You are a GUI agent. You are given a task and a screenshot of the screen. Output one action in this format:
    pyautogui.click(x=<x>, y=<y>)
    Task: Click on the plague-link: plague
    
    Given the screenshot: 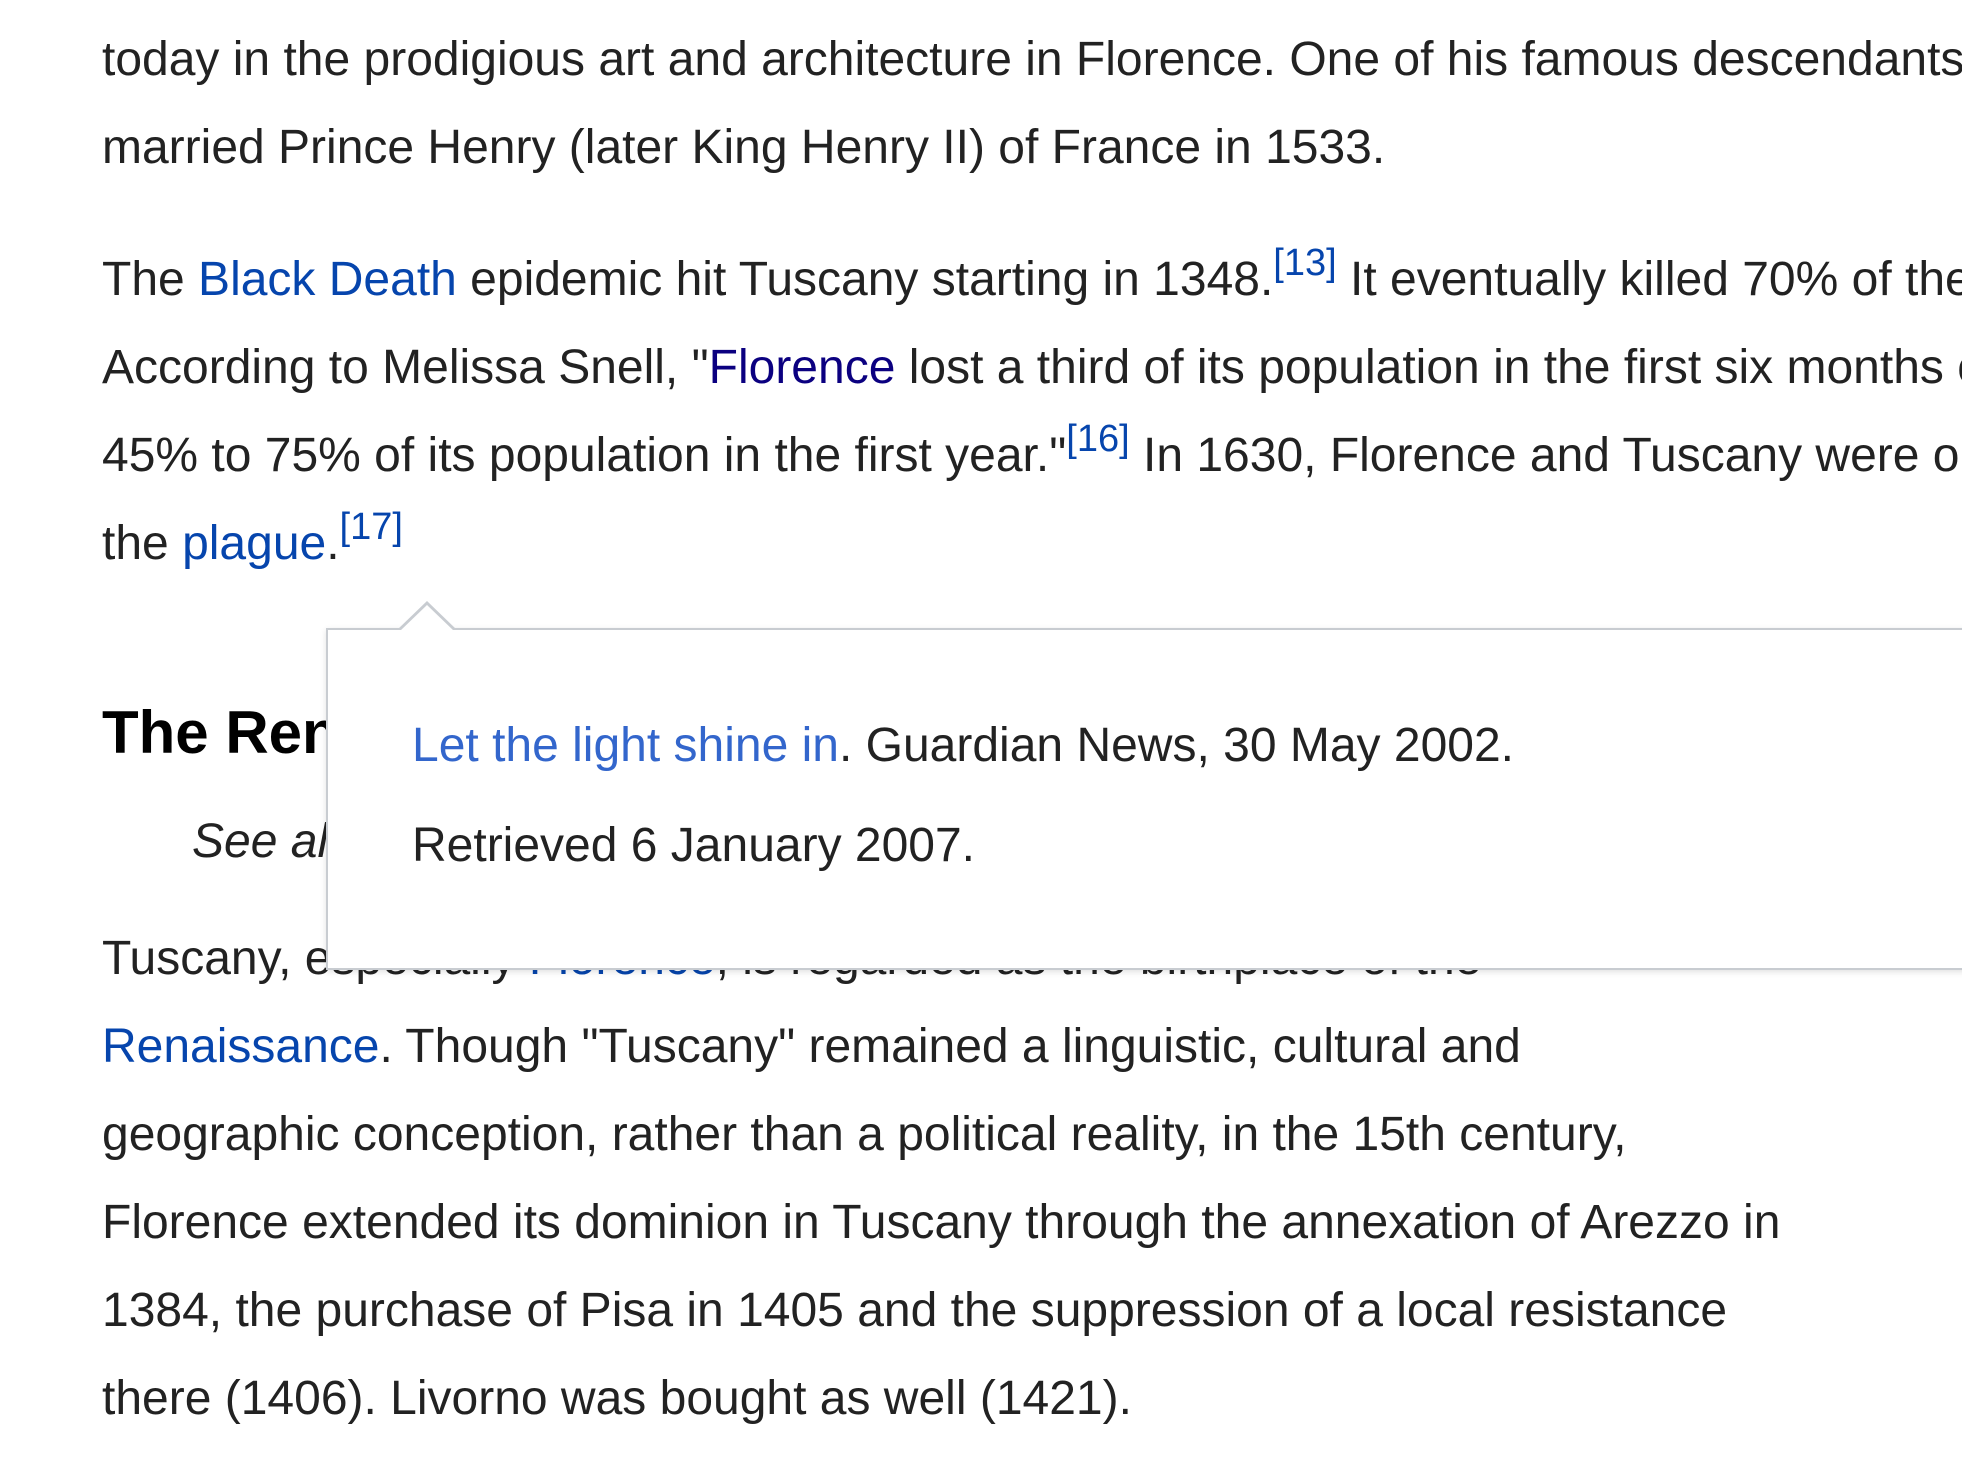 What is the action you would take?
    pyautogui.click(x=254, y=543)
    